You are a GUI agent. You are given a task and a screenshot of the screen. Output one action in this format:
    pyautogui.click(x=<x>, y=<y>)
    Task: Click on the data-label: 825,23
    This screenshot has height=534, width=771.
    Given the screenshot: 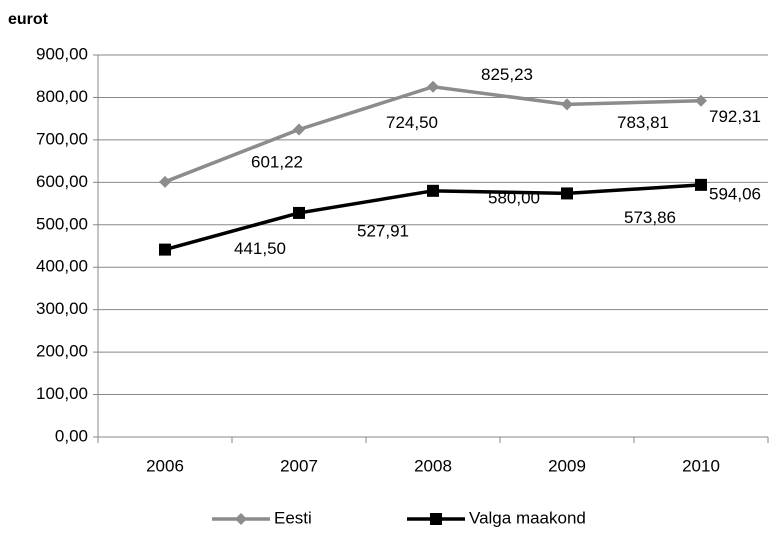 What is the action you would take?
    pyautogui.click(x=507, y=74)
    